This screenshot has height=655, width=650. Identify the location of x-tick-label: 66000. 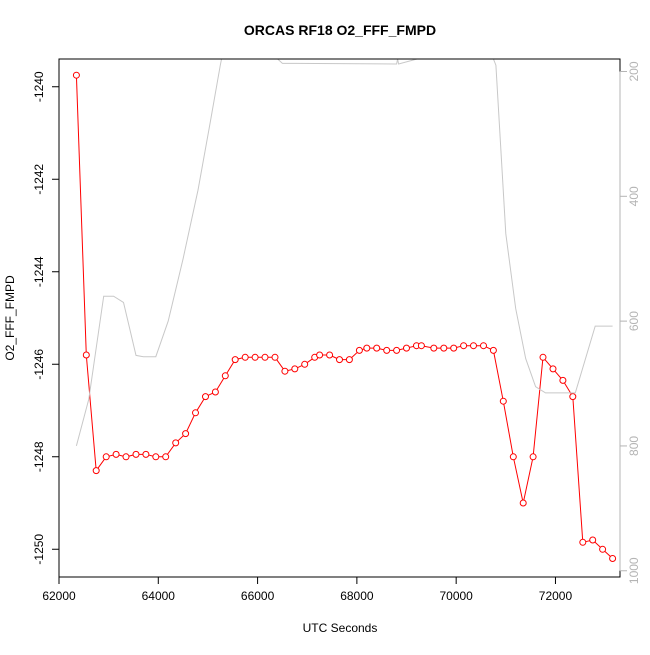
(258, 596).